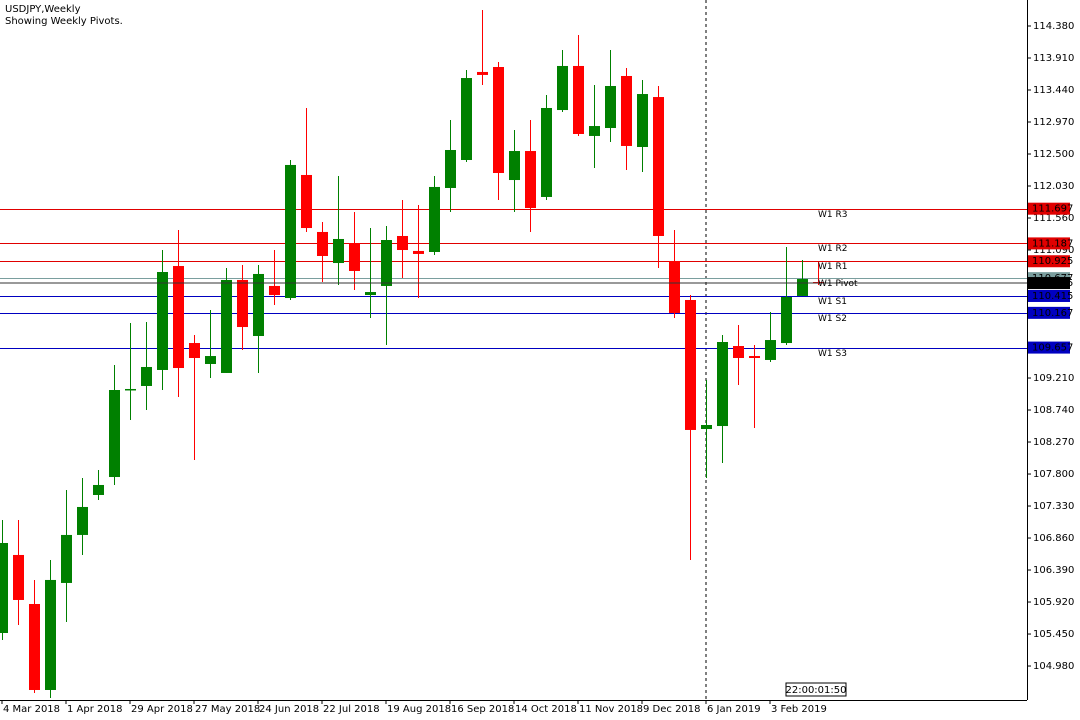 This screenshot has width=1080, height=720. What do you see at coordinates (832, 319) in the screenshot?
I see `pivot-label: W1 S2` at bounding box center [832, 319].